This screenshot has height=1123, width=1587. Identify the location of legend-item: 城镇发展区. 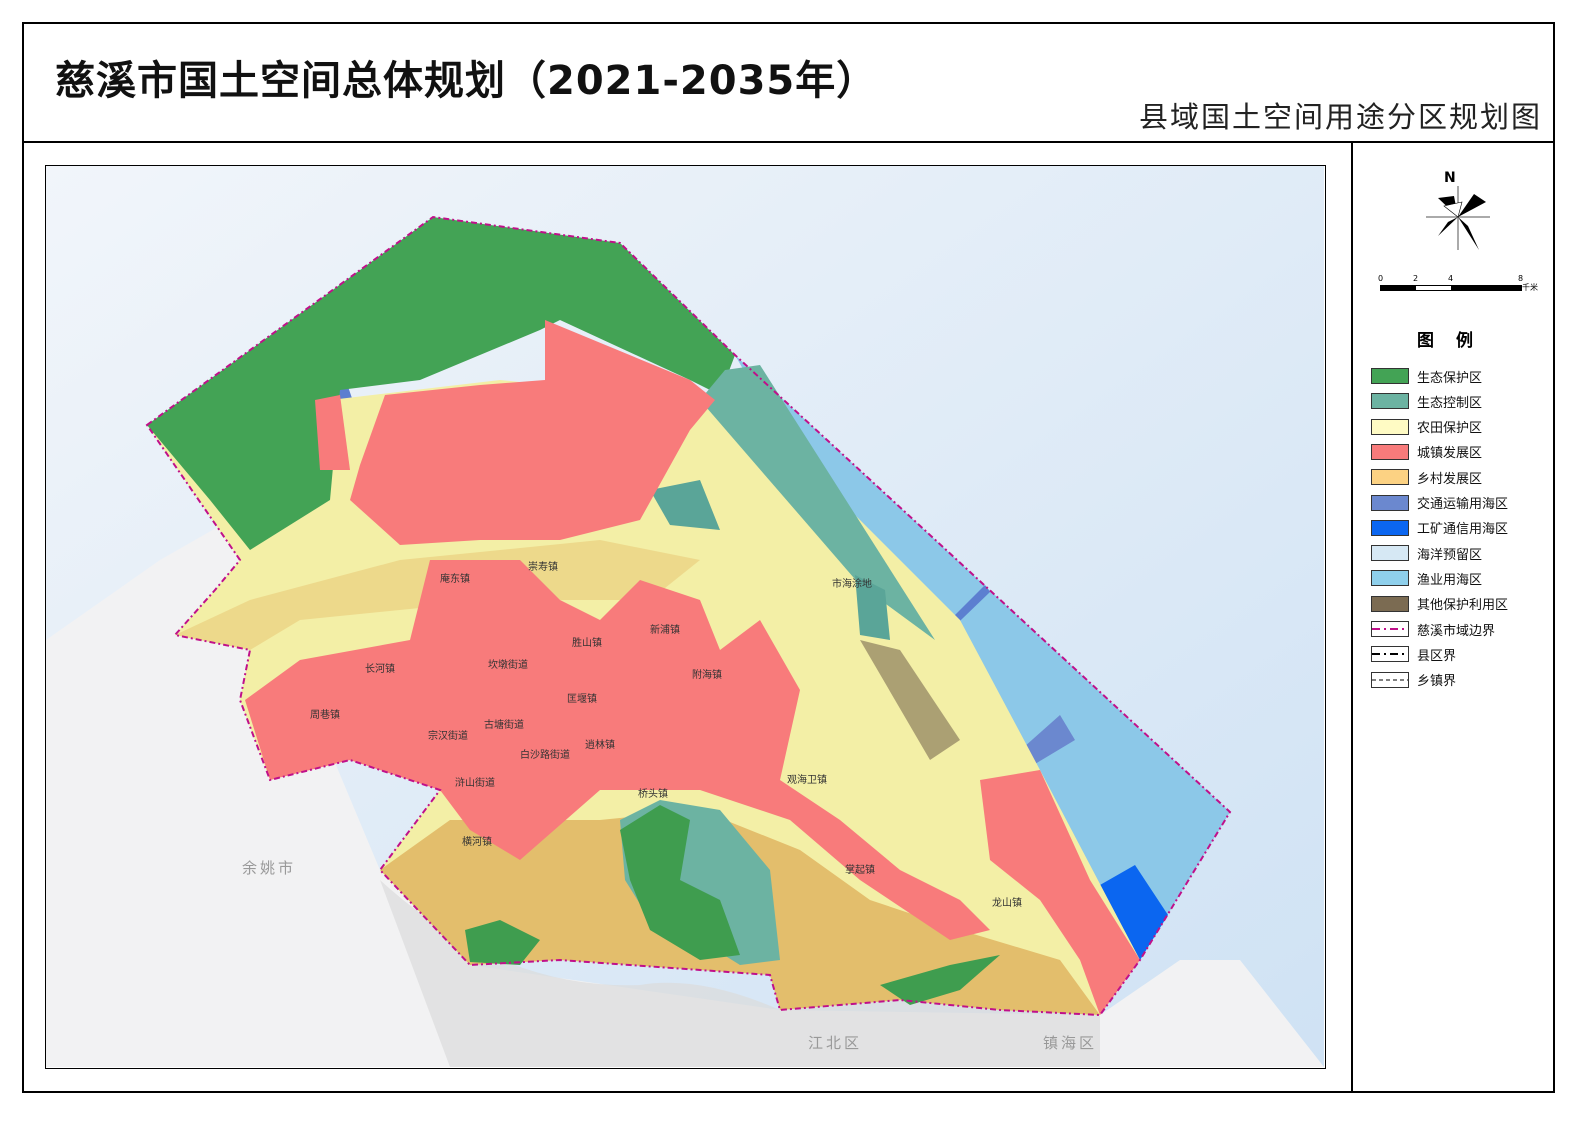
(1426, 452).